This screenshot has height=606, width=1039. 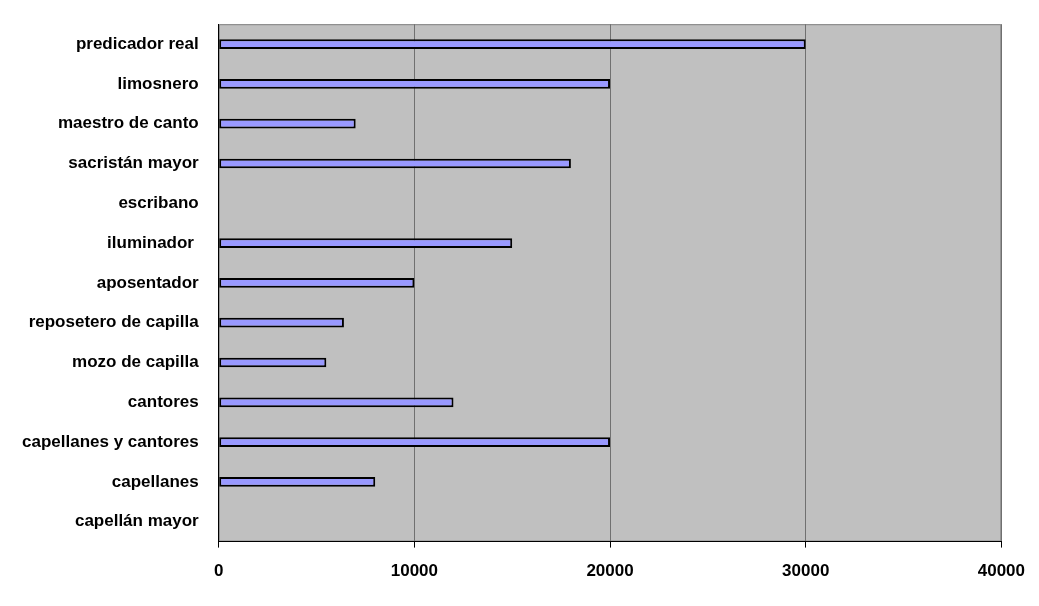 I want to click on y-tick-label: maestro de canto, so click(x=128, y=123).